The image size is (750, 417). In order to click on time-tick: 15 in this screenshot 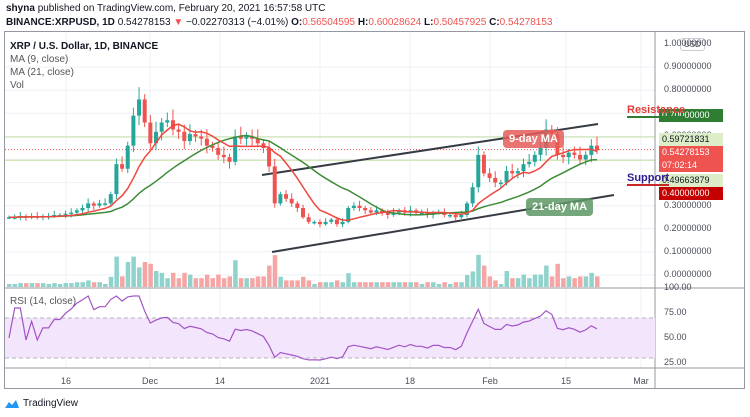, I will do `click(566, 381)`.